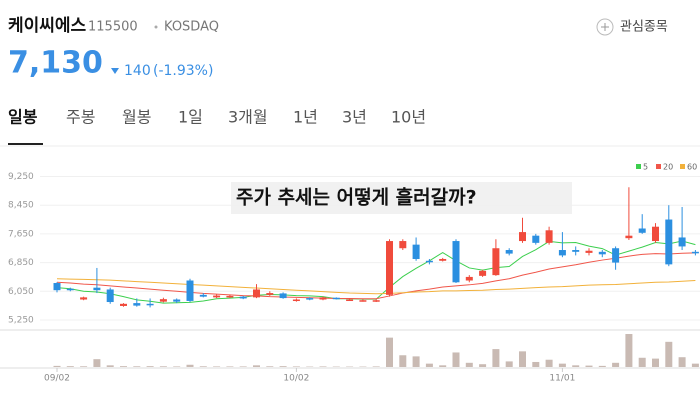 The width and height of the screenshot is (700, 400). What do you see at coordinates (21, 320) in the screenshot?
I see `y-tick-label: 5,250` at bounding box center [21, 320].